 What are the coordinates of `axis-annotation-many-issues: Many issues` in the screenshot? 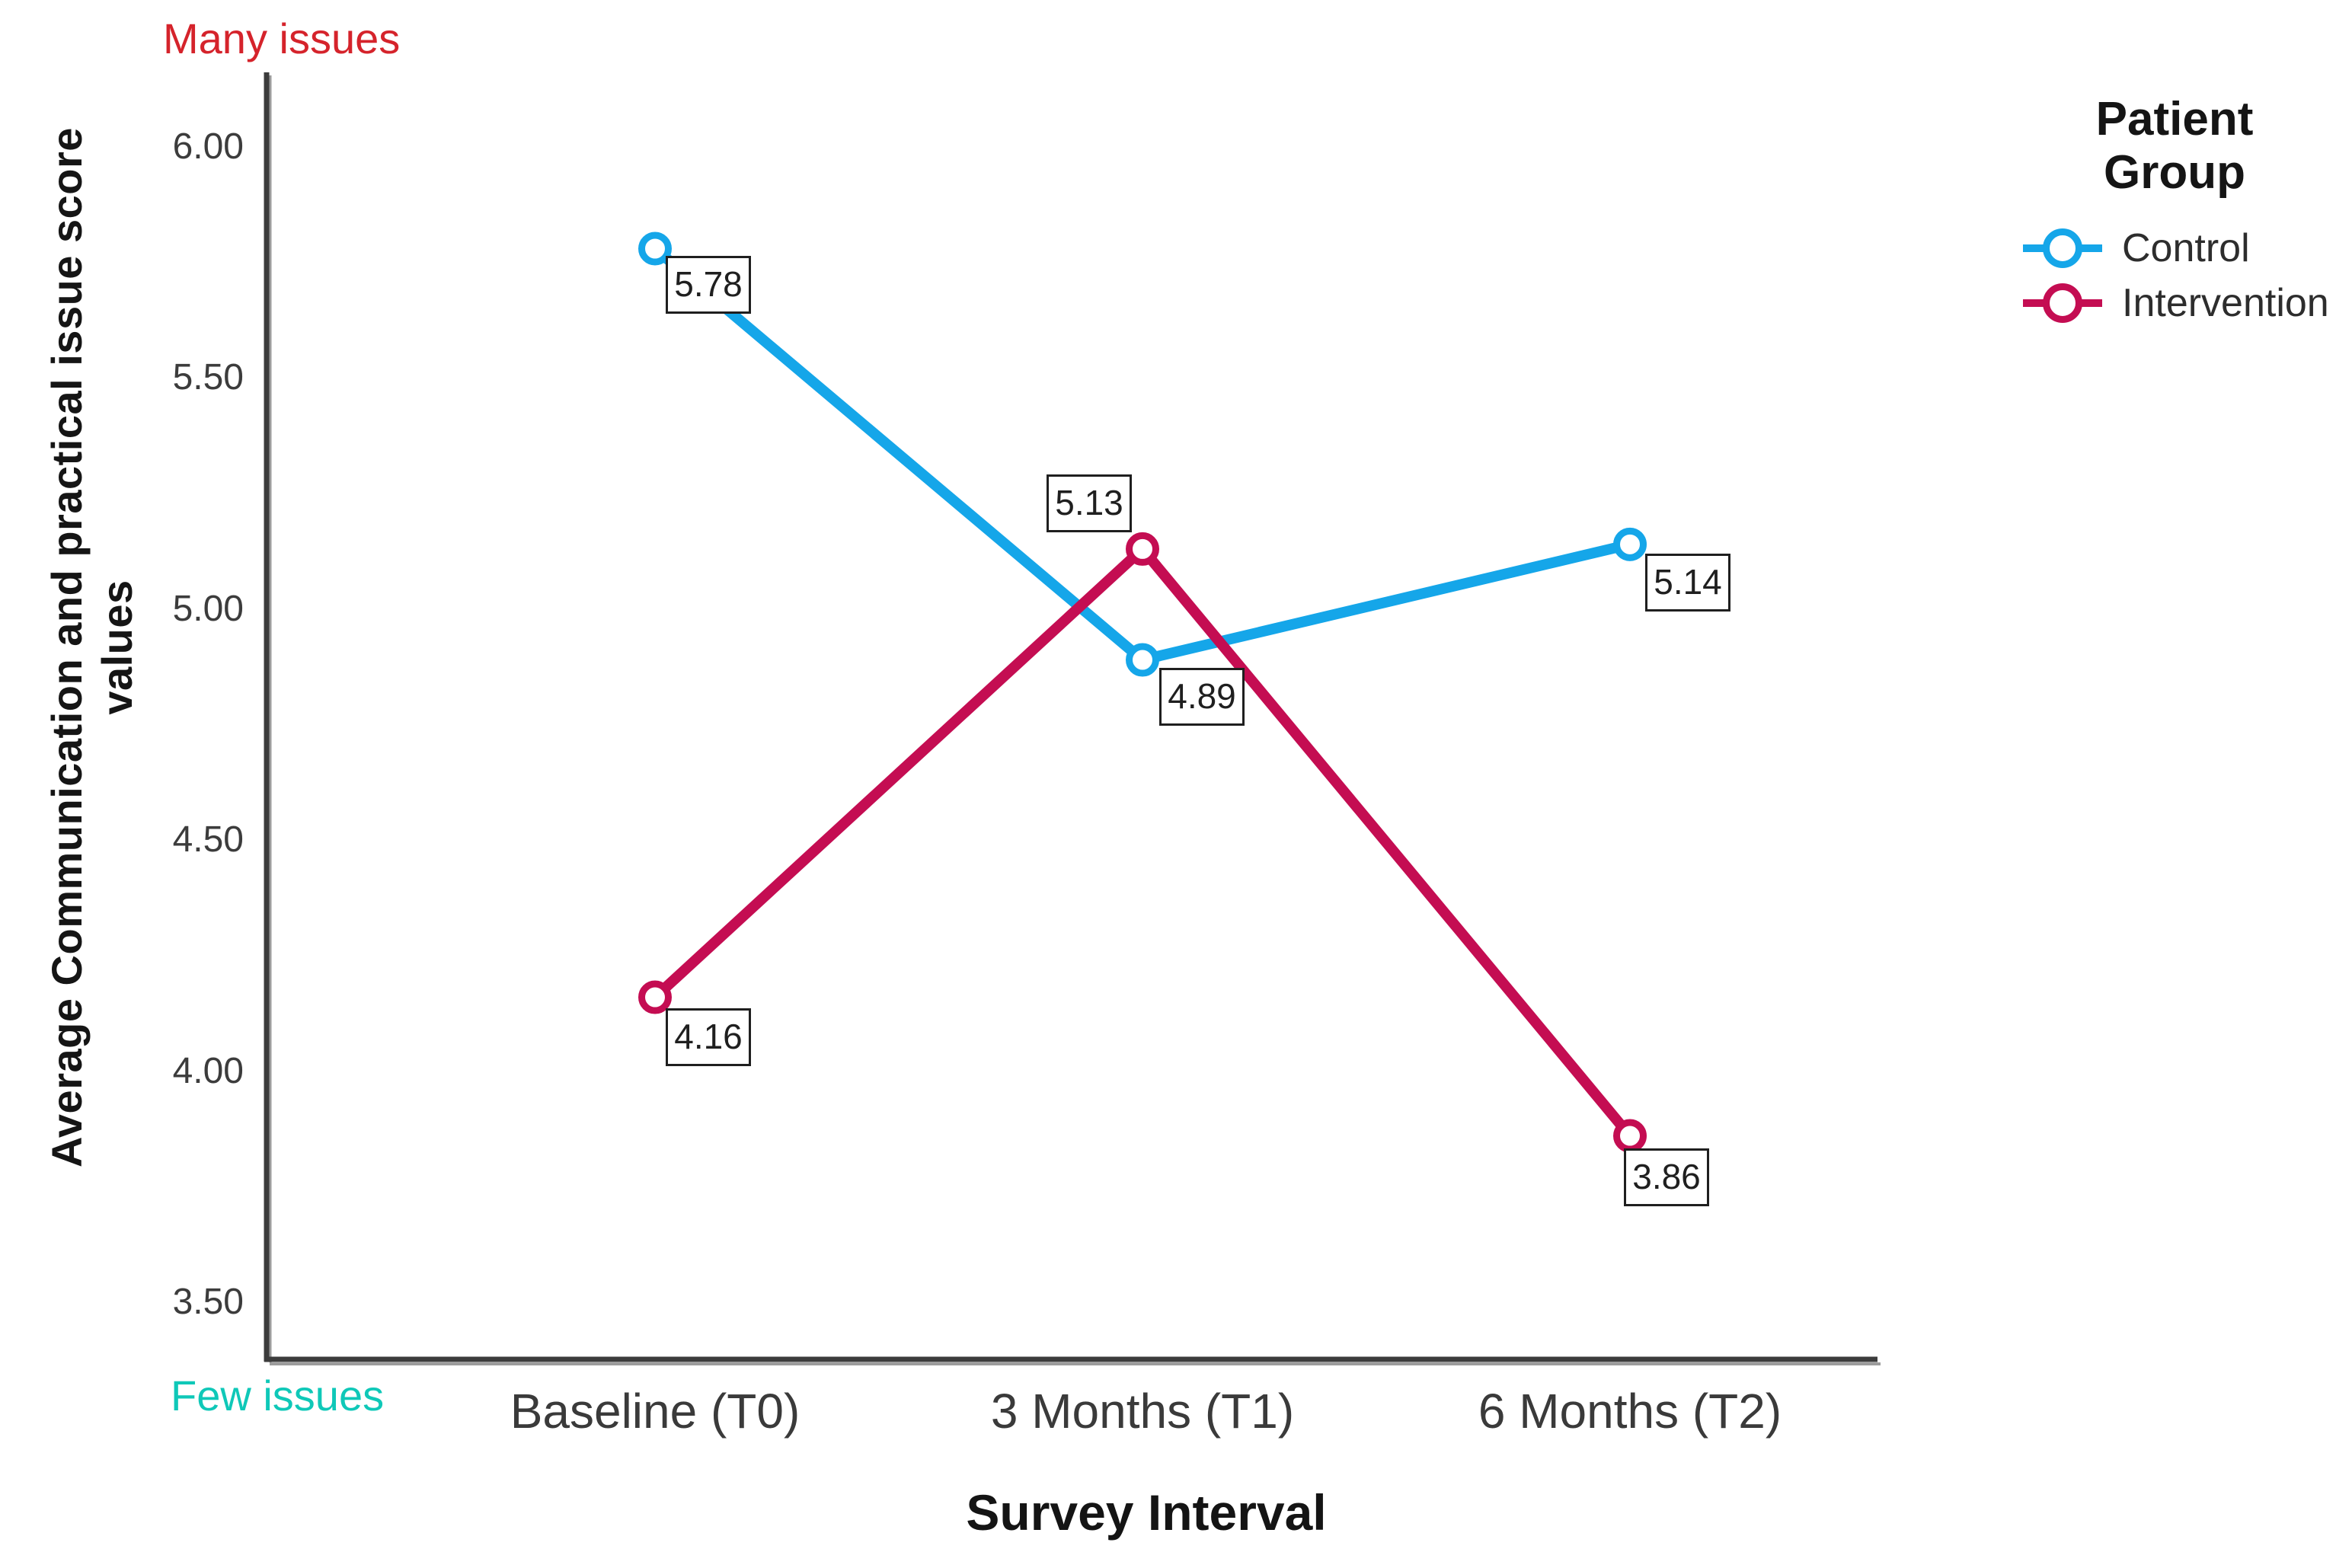 It's located at (282, 38).